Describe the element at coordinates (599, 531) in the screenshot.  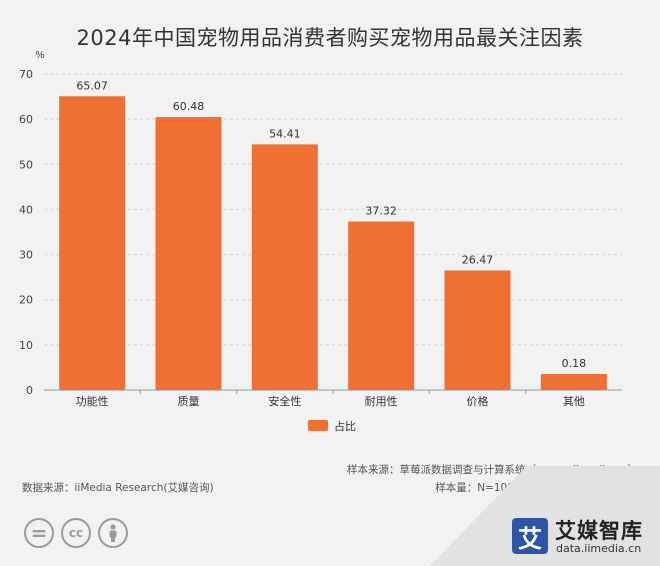
I see `brand-name: 艾媒智库` at that location.